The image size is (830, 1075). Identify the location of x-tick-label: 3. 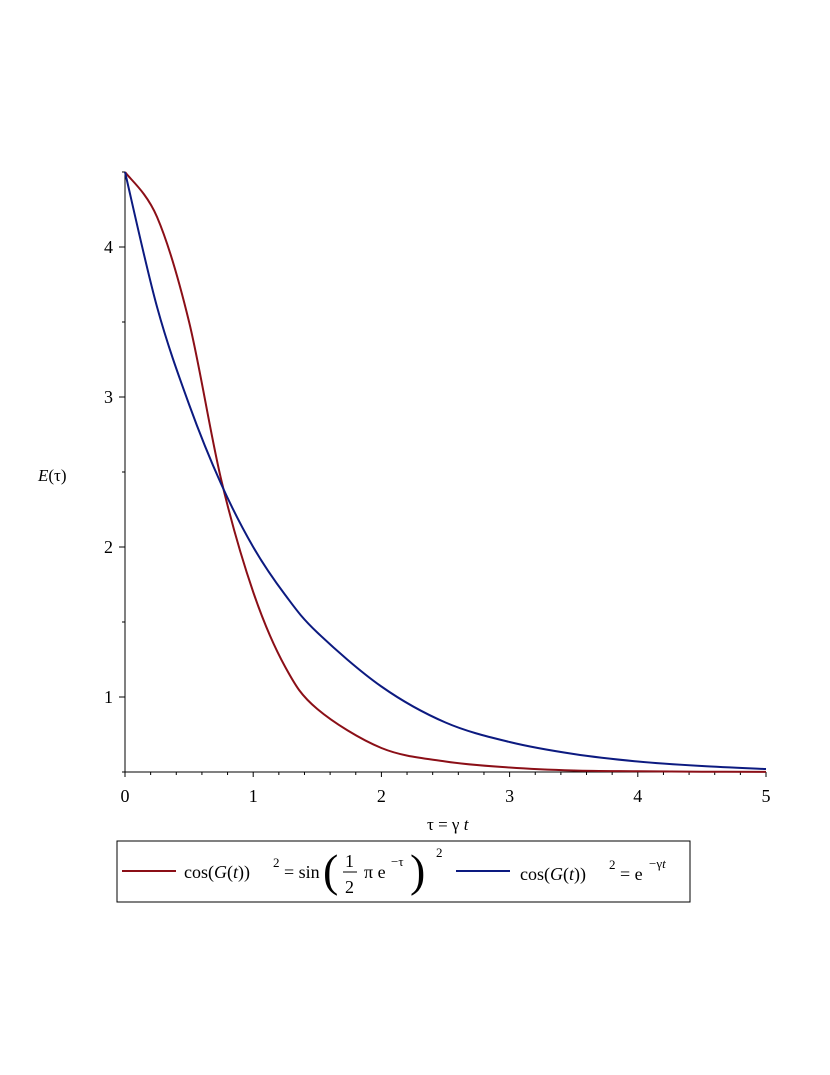
(509, 796).